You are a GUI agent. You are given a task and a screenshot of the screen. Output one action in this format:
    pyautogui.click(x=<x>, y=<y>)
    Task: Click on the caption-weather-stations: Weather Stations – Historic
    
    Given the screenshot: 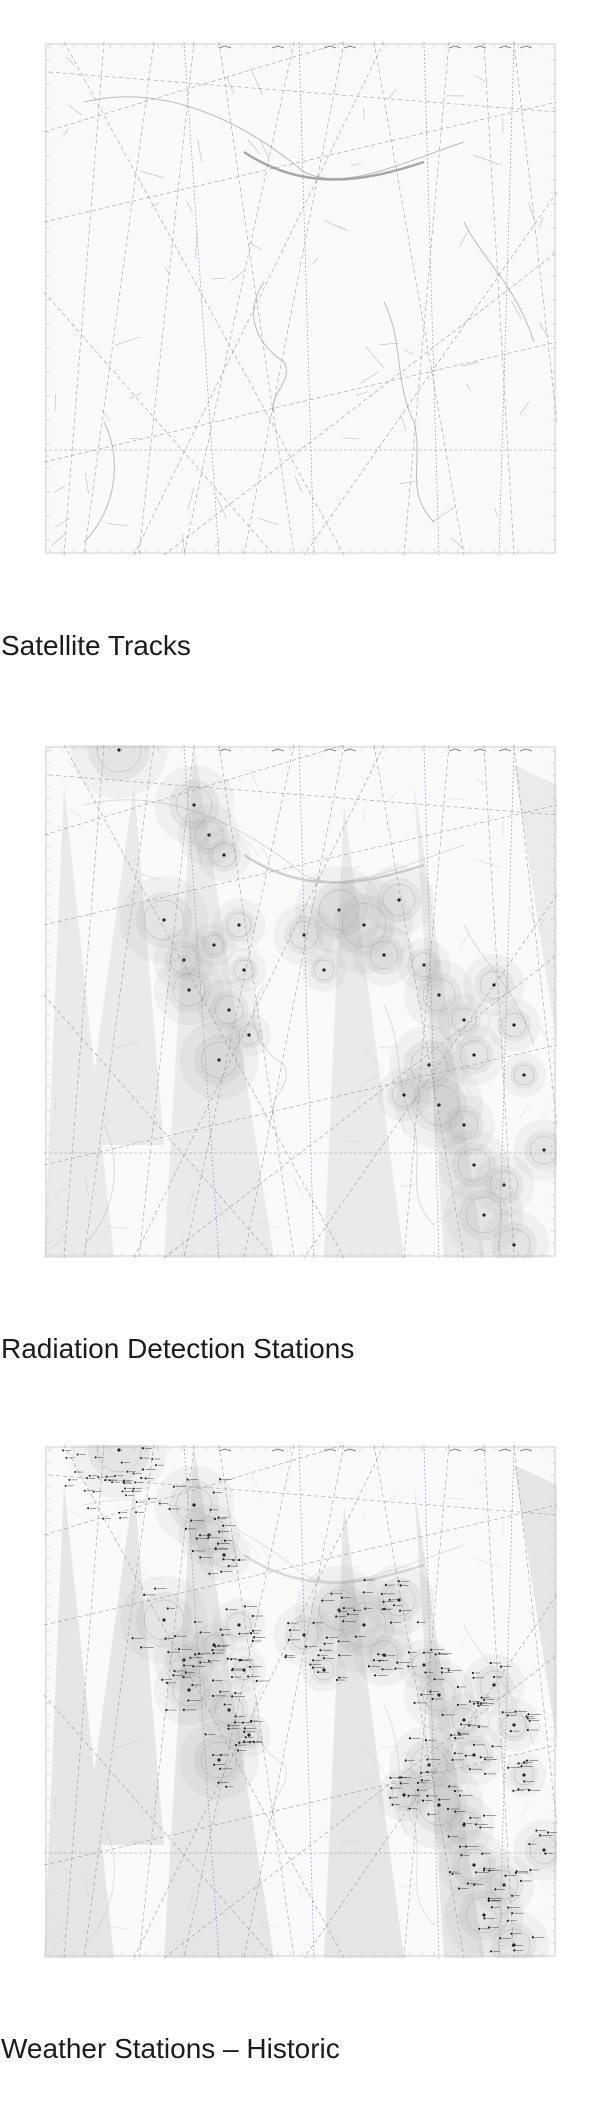 What is the action you would take?
    pyautogui.click(x=170, y=2048)
    